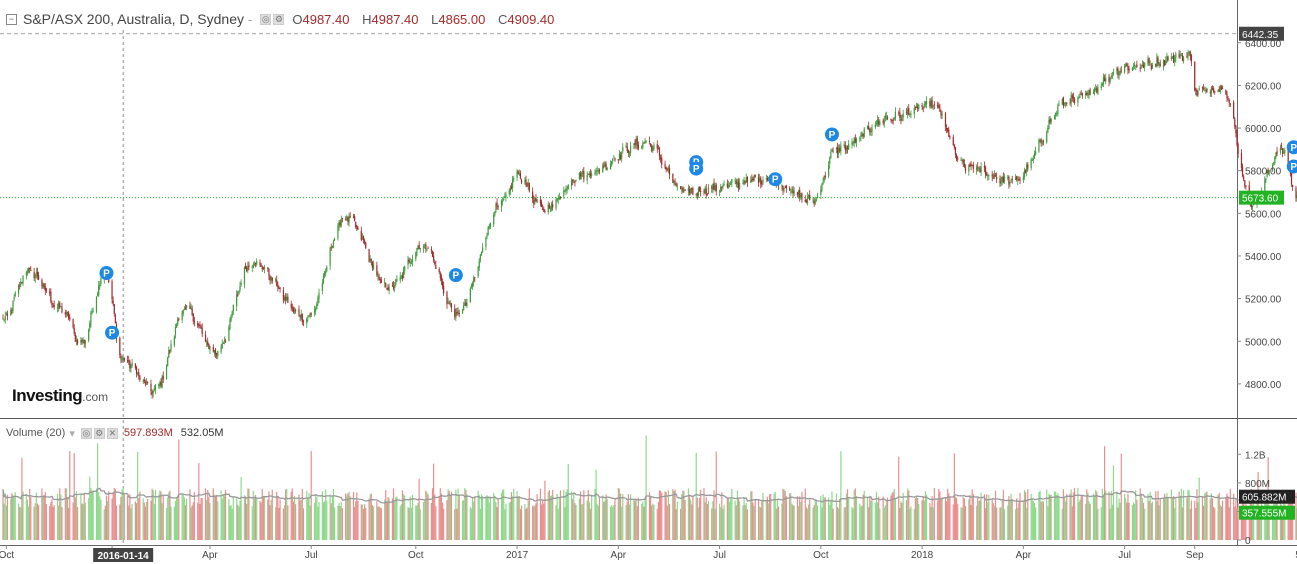  What do you see at coordinates (112, 433) in the screenshot?
I see `volume-close-icon: ✕` at bounding box center [112, 433].